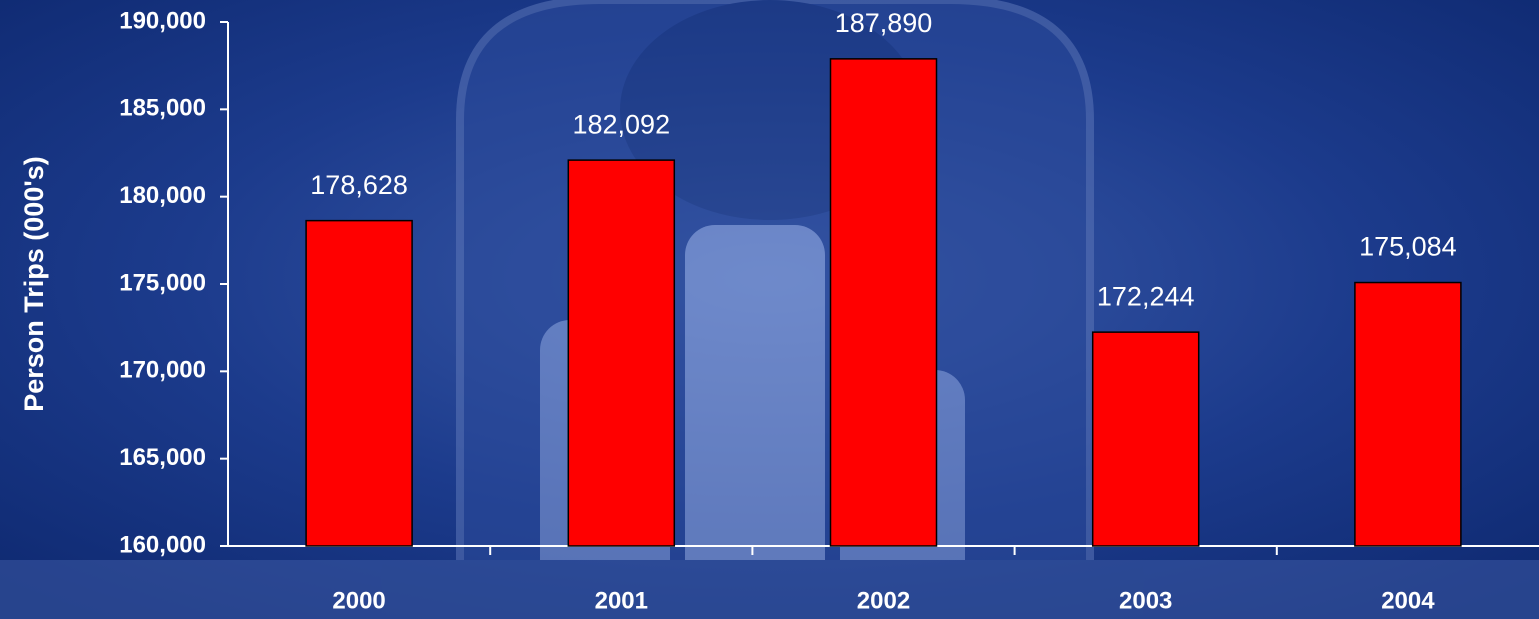  Describe the element at coordinates (1408, 600) in the screenshot. I see `x-tick-label: 2004` at that location.